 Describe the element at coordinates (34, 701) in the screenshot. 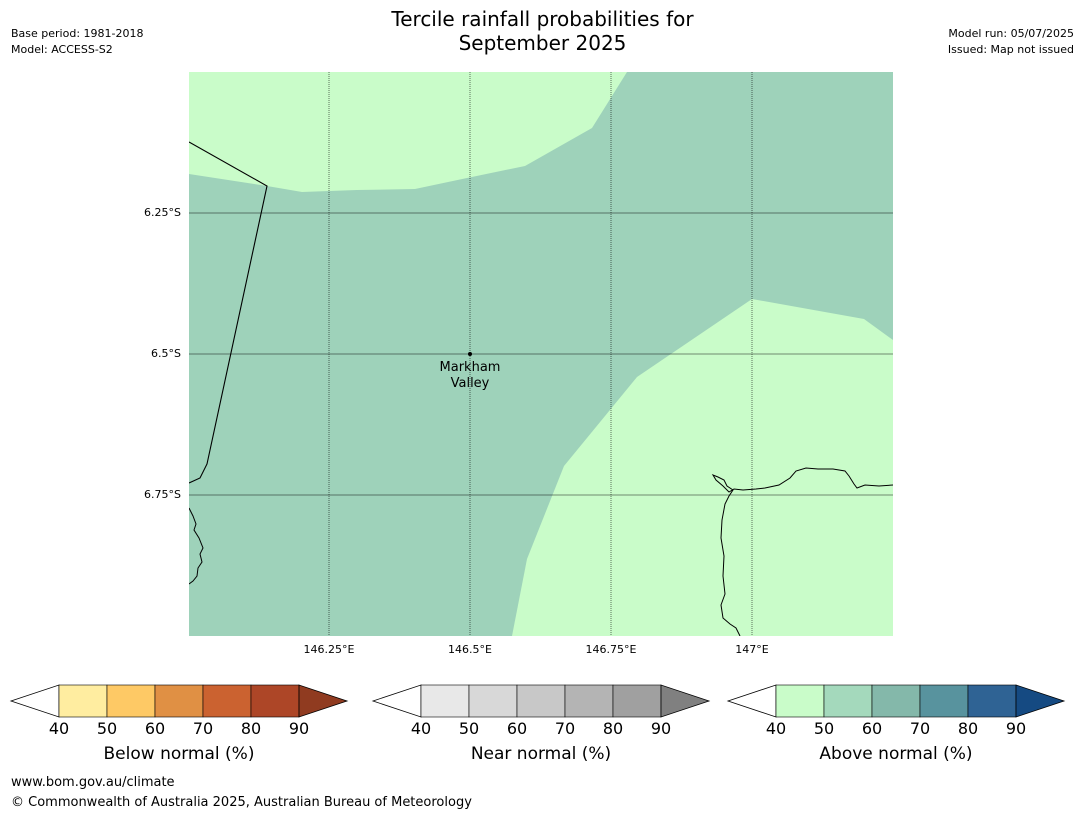

I see `colorbar-below-extend-low` at that location.